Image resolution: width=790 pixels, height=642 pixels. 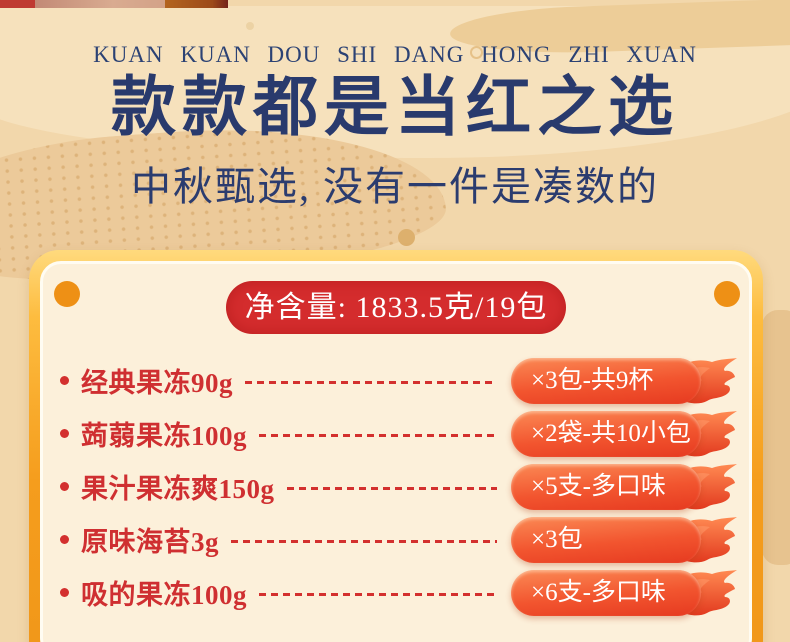 I want to click on item-quantity: ×3包-共9杯, so click(x=592, y=380).